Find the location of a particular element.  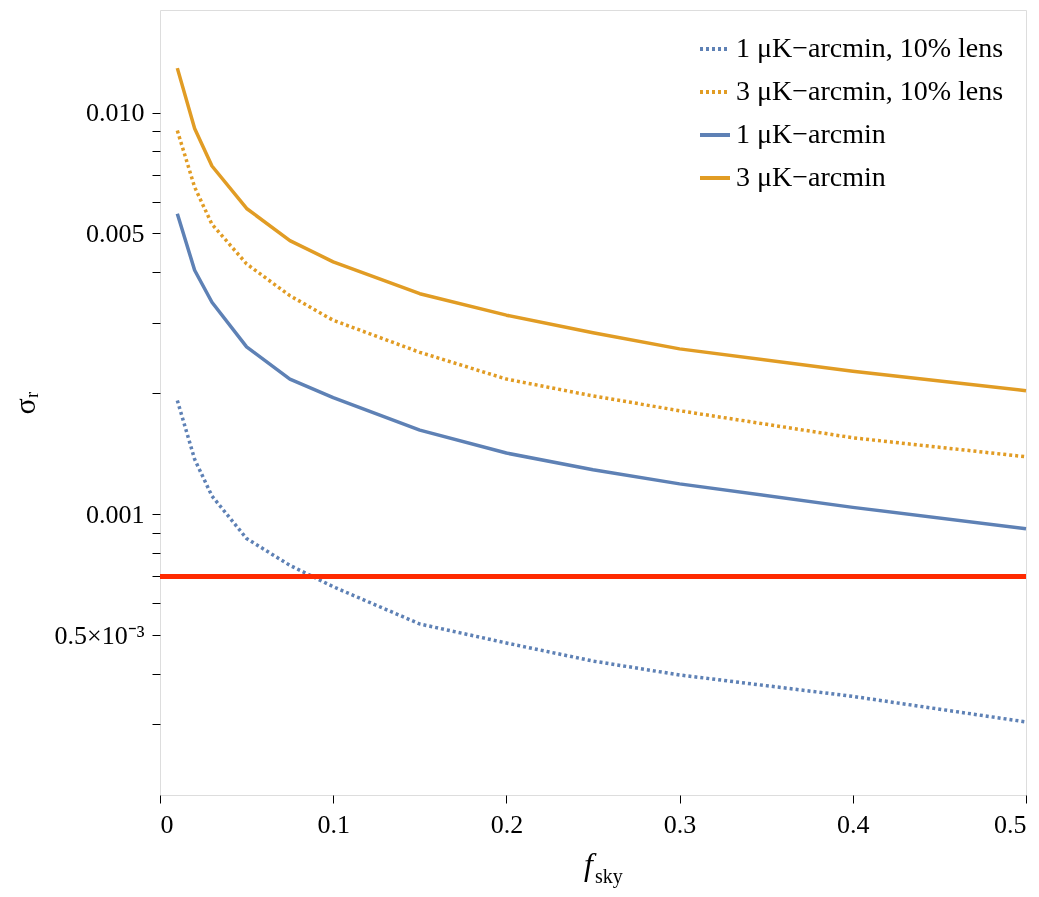

legend-label: 3 μK−arcmin is located at coordinates (811, 176).